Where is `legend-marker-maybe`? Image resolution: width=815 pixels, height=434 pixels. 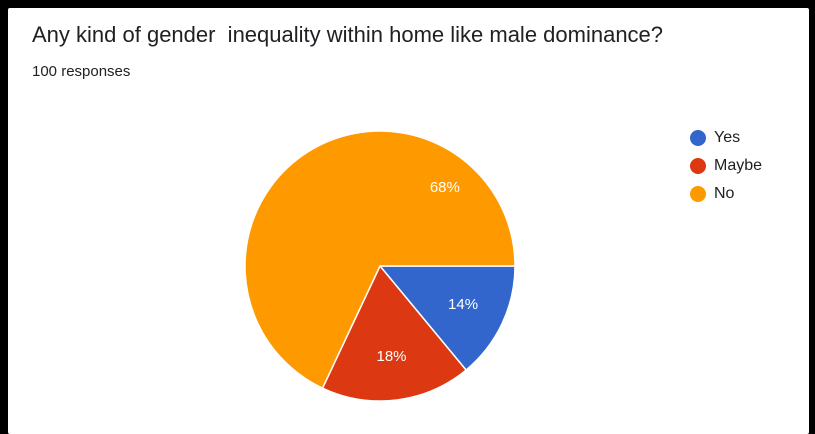 legend-marker-maybe is located at coordinates (698, 166).